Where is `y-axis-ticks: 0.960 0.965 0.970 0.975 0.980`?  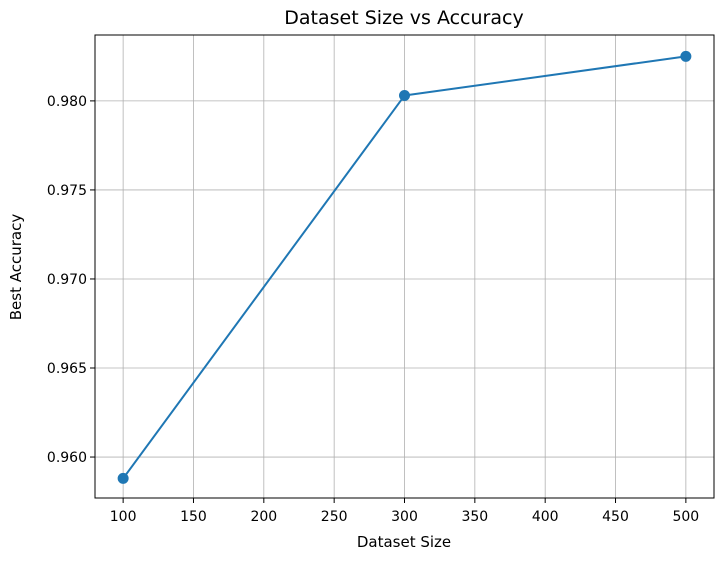 y-axis-ticks: 0.960 0.965 0.970 0.975 0.980 is located at coordinates (71, 280).